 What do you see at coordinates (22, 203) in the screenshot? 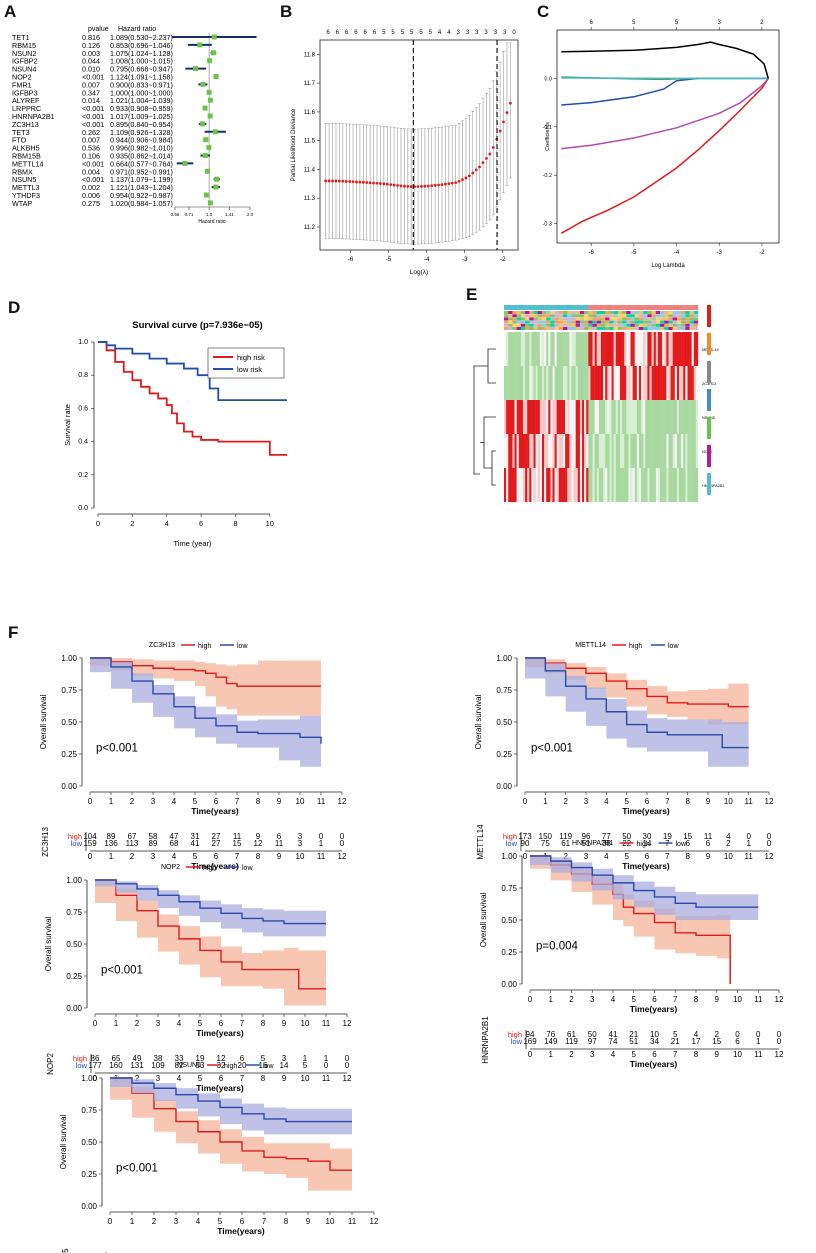
I see `gene-label: WTAP` at bounding box center [22, 203].